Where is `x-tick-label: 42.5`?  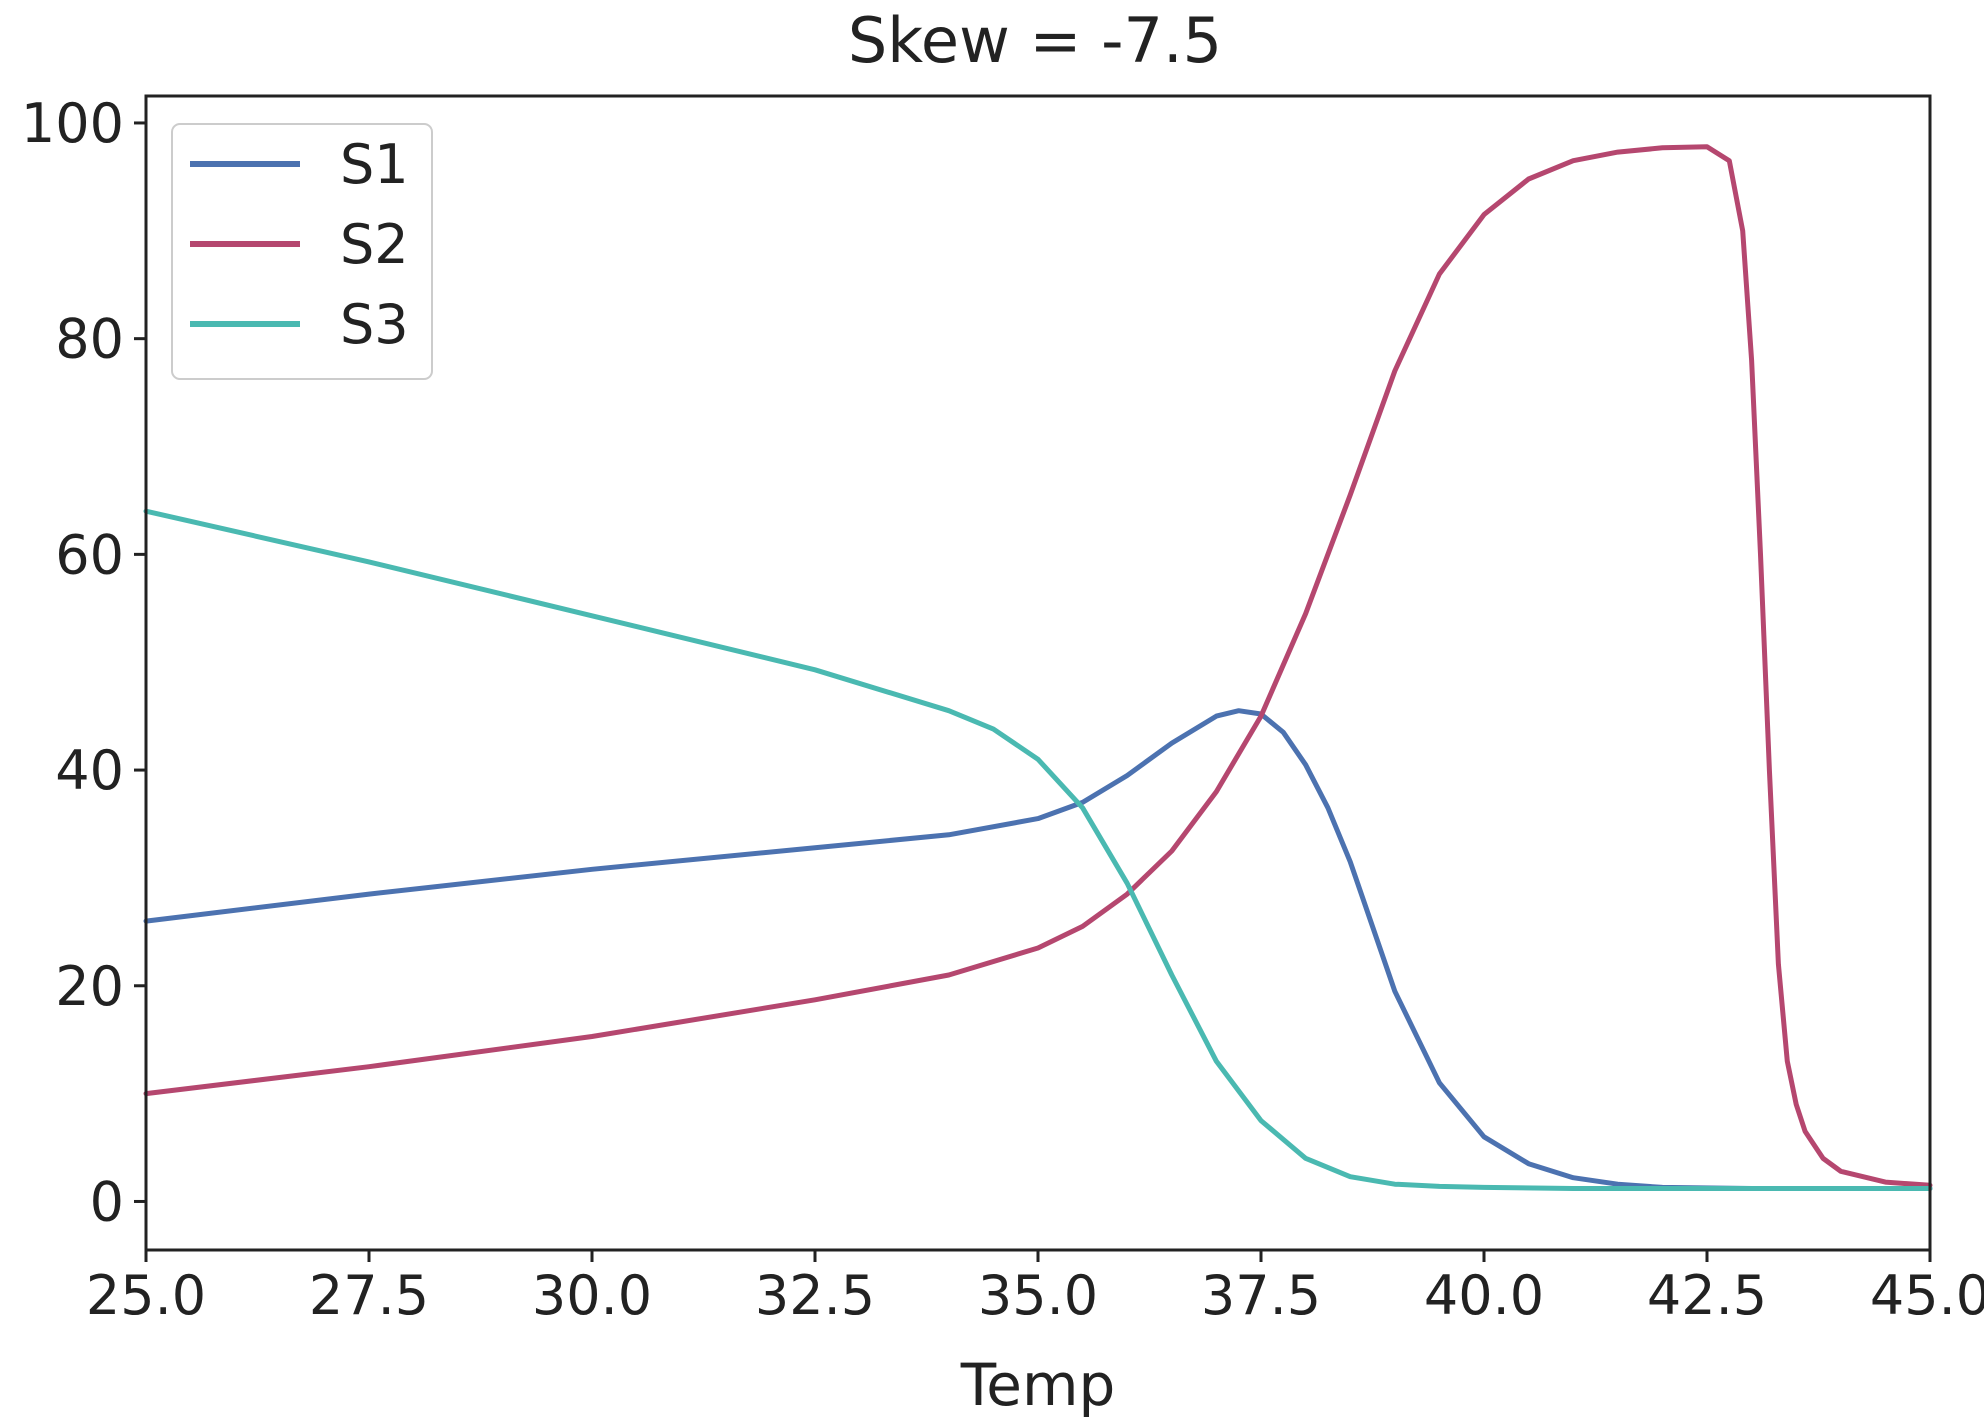
x-tick-label: 42.5 is located at coordinates (1707, 1295).